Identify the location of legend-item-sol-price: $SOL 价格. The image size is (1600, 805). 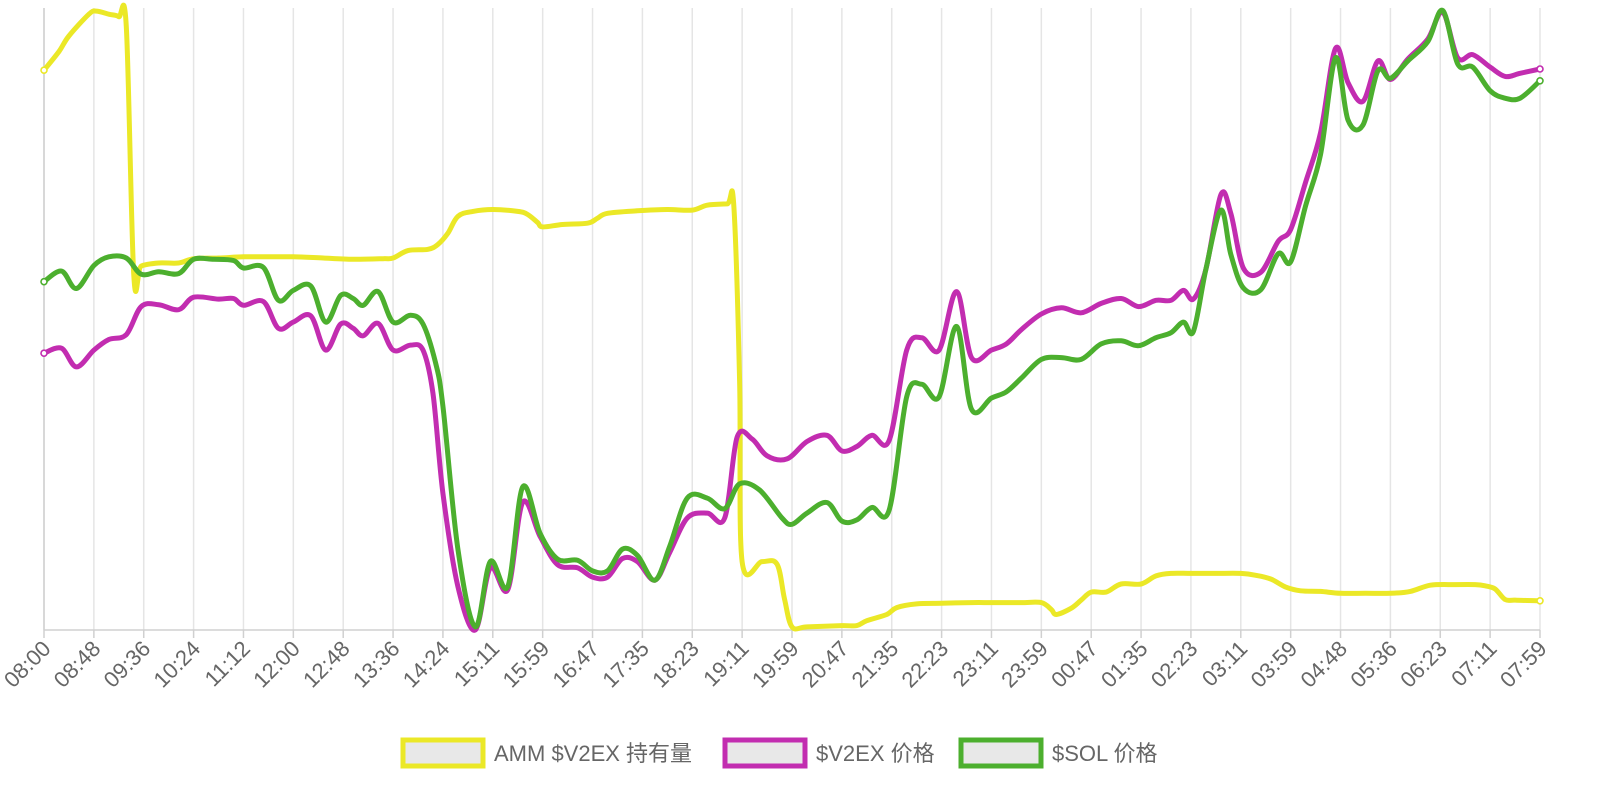
(1058, 753).